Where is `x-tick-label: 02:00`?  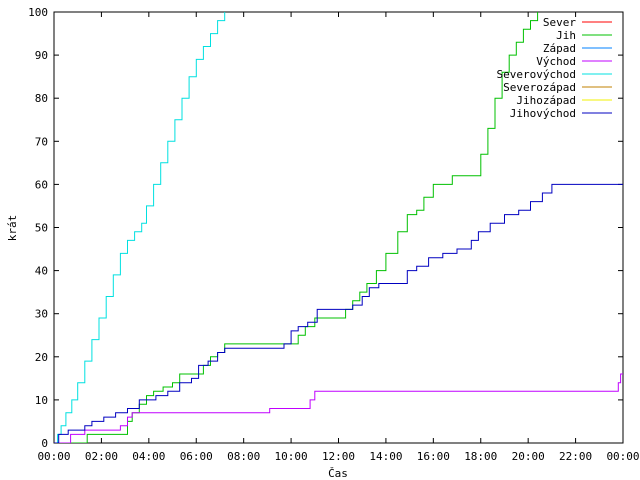 x-tick-label: 02:00 is located at coordinates (101, 456).